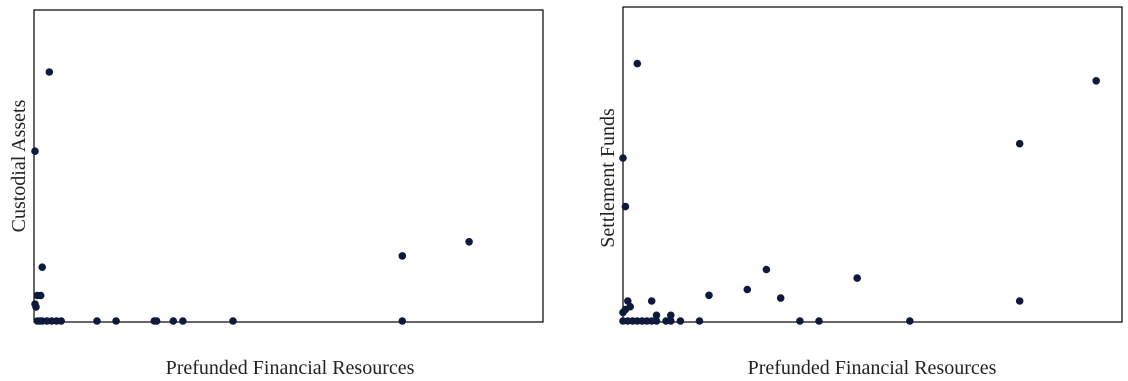  Describe the element at coordinates (608, 178) in the screenshot. I see `y-axis-label: Settlement Funds` at that location.